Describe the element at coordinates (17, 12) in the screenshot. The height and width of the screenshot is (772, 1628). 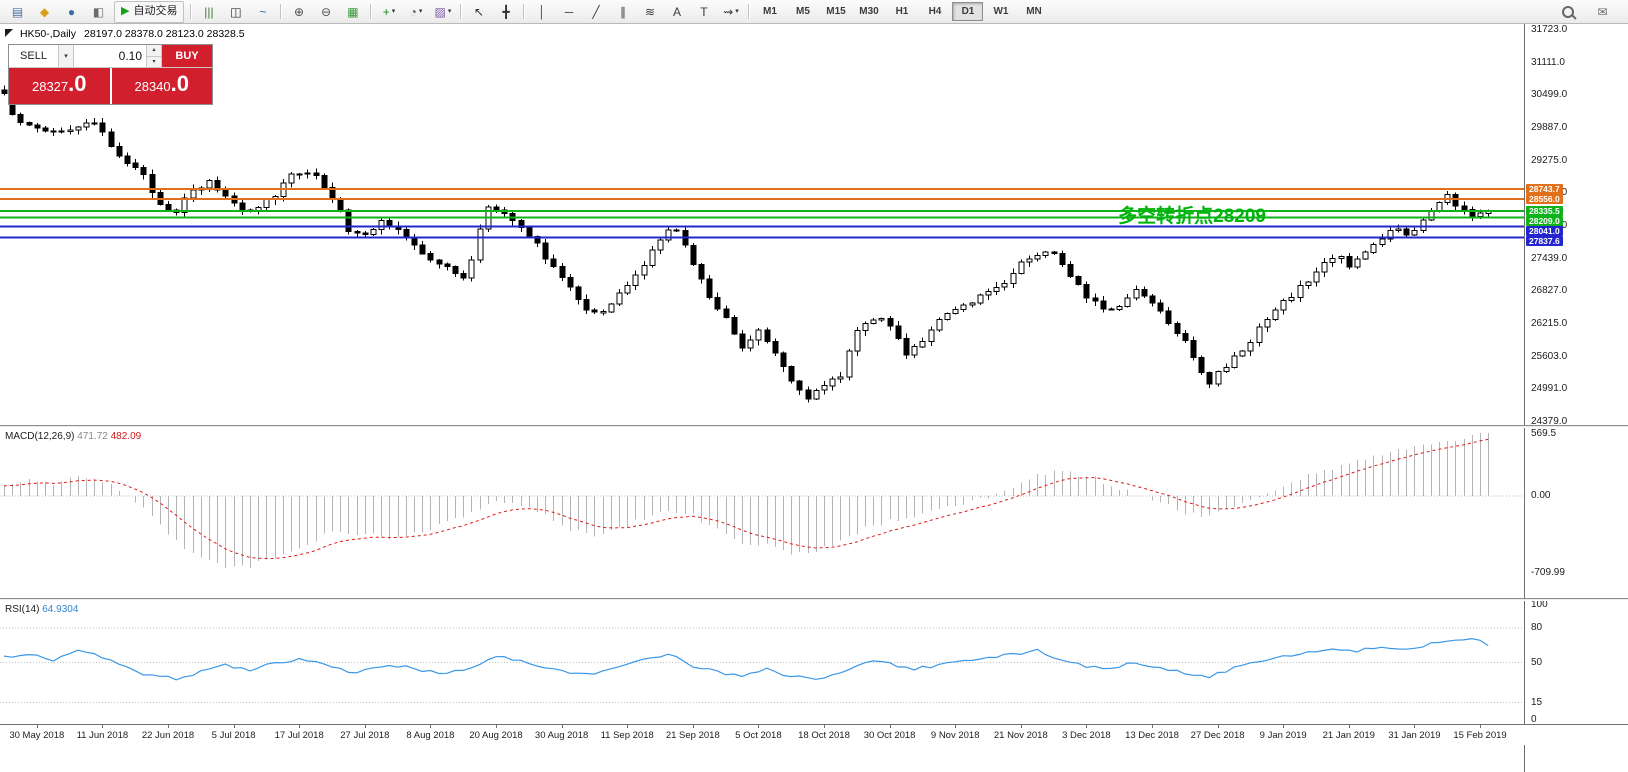
I see `new-order-icon: ▤` at that location.